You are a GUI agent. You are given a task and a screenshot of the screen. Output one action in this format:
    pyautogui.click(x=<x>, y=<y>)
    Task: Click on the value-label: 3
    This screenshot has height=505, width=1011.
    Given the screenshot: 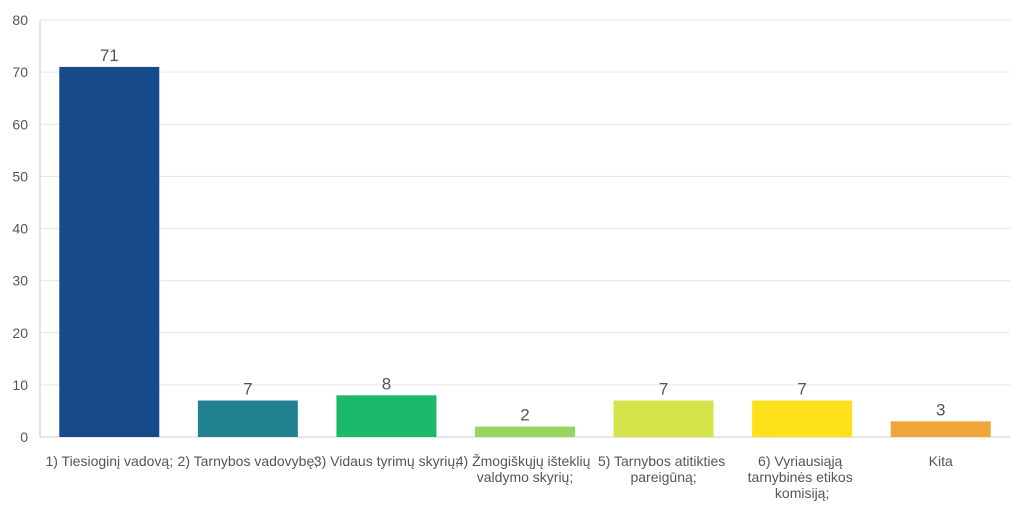 What is the action you would take?
    pyautogui.click(x=940, y=409)
    